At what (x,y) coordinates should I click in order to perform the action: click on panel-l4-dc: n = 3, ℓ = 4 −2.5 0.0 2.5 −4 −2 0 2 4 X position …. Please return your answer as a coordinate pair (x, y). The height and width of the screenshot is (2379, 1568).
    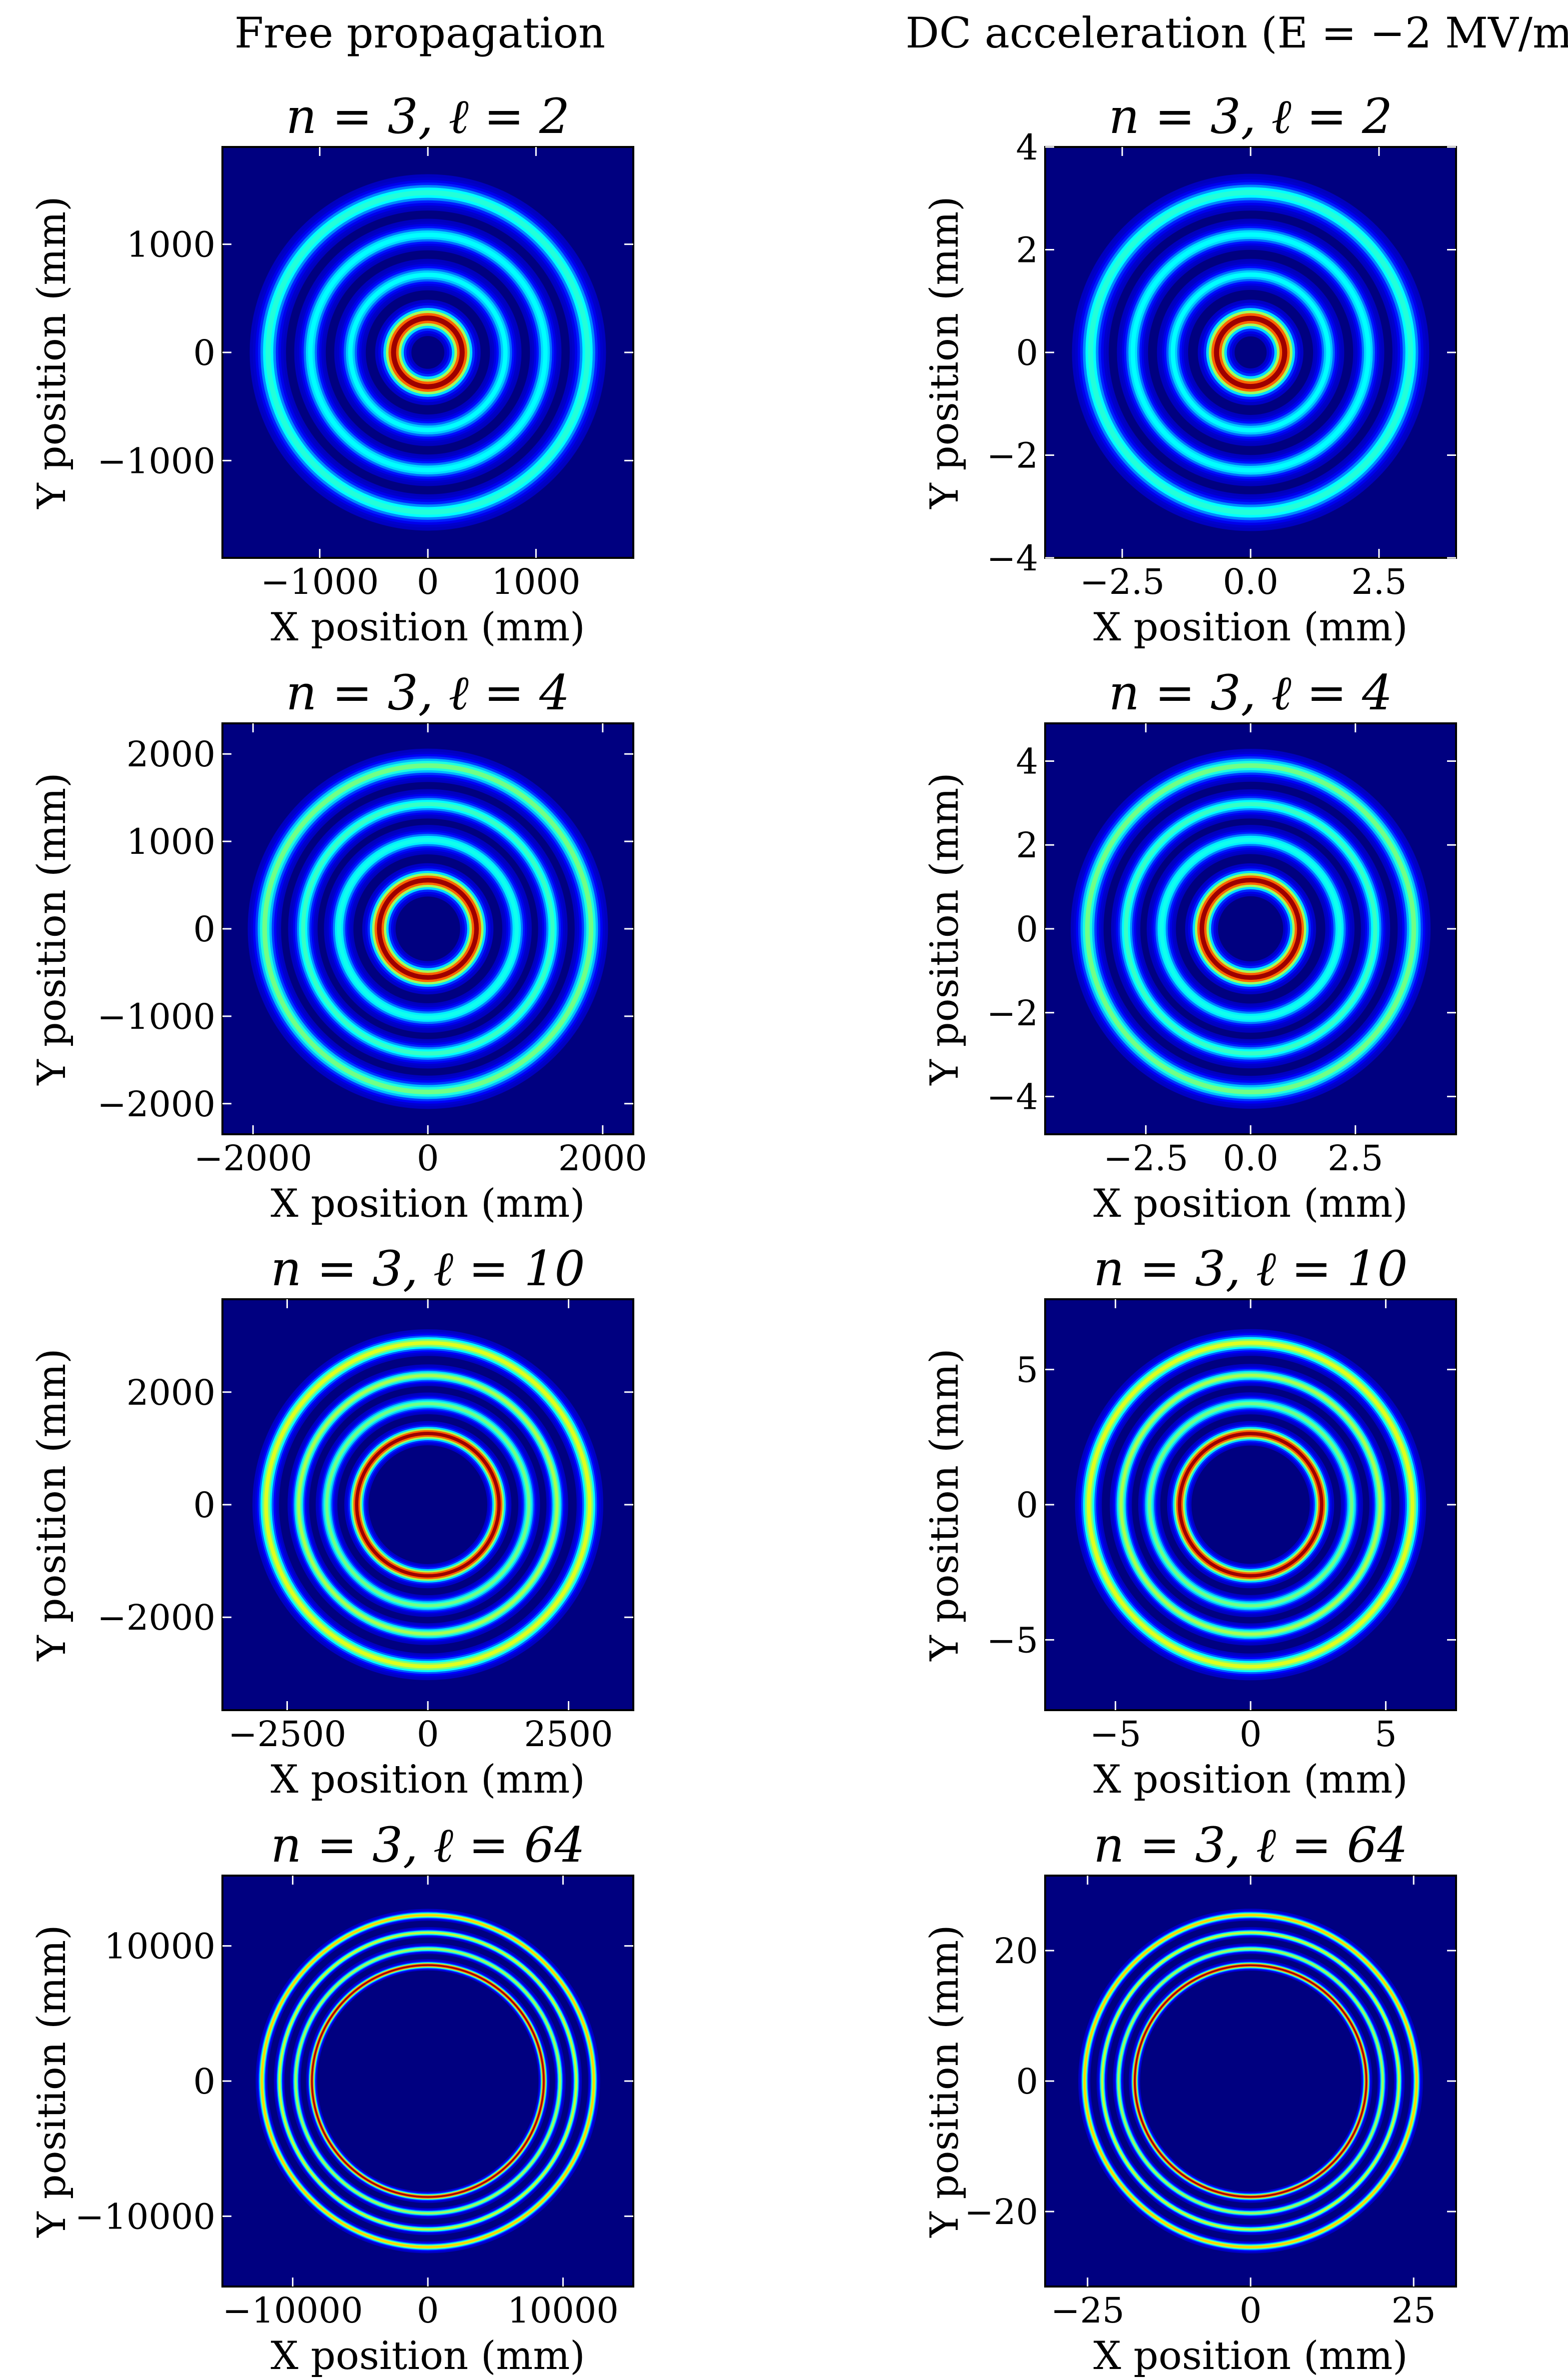
    Looking at the image, I should click on (1189, 946).